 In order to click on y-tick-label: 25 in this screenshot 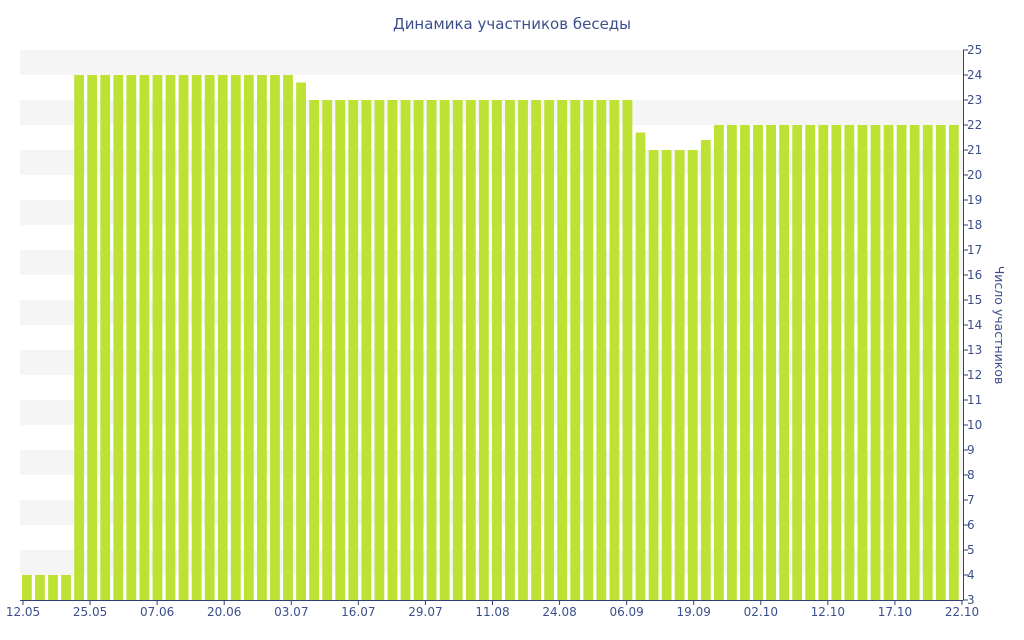, I will do `click(974, 50)`.